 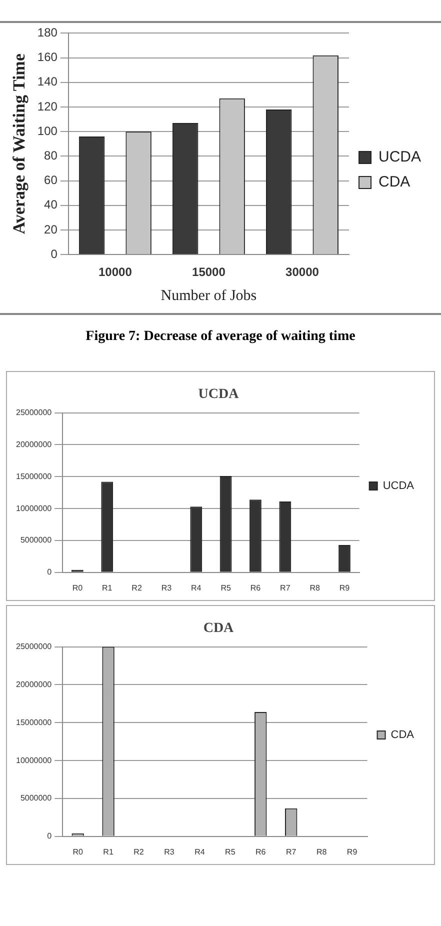 What do you see at coordinates (47, 33) in the screenshot?
I see `y-tick-label: 180` at bounding box center [47, 33].